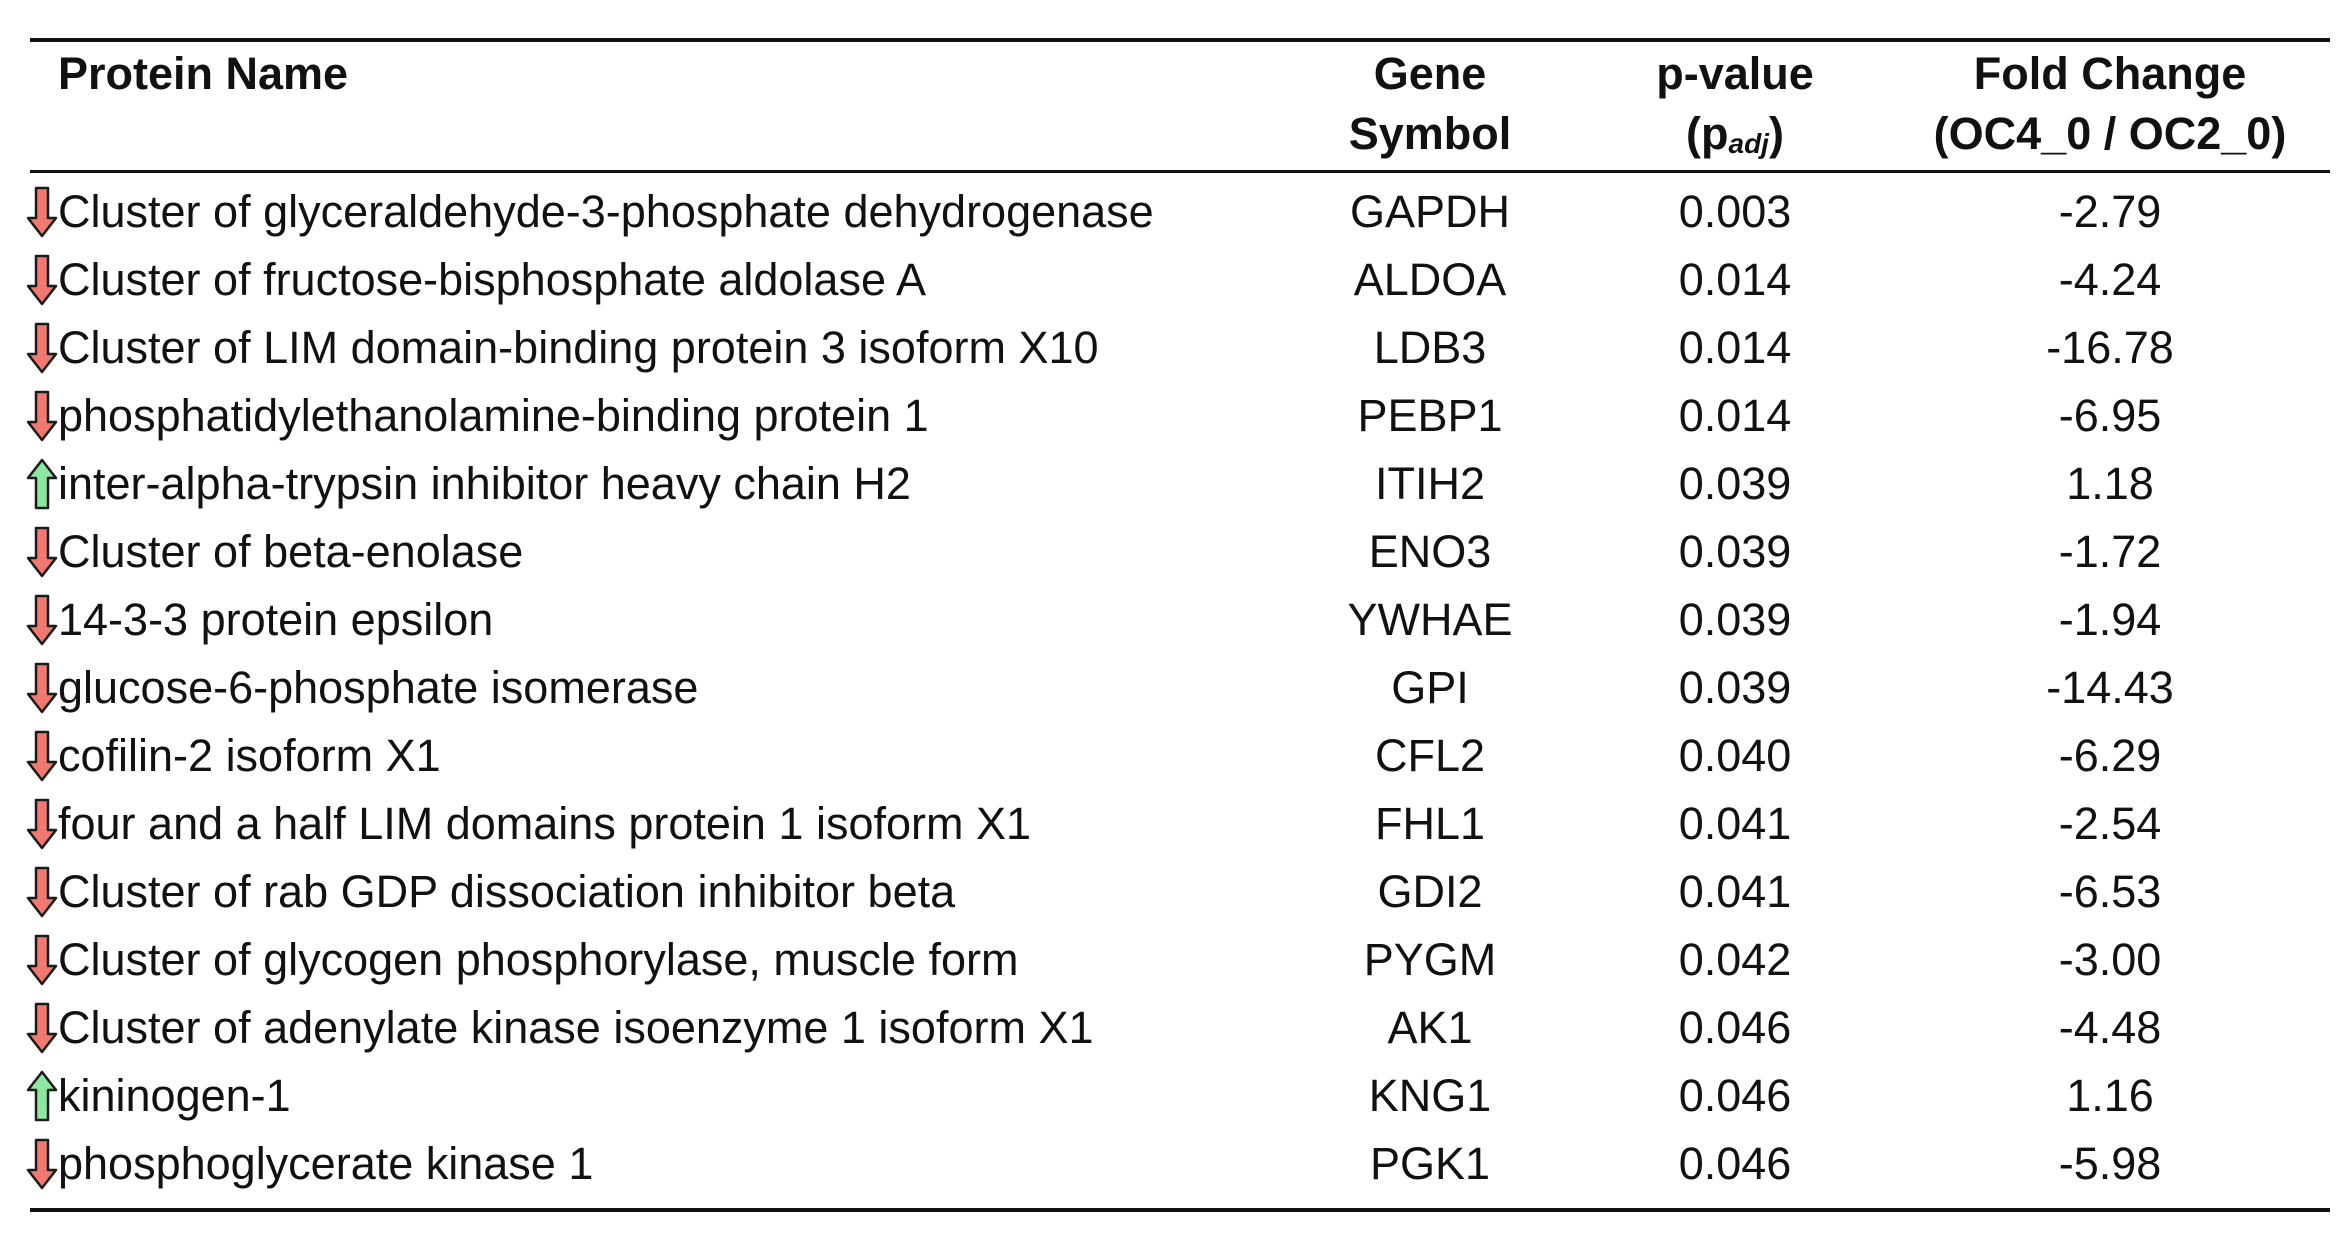 The image size is (2342, 1242). What do you see at coordinates (2110, 959) in the screenshot?
I see `fold-change-cell: -3.00` at bounding box center [2110, 959].